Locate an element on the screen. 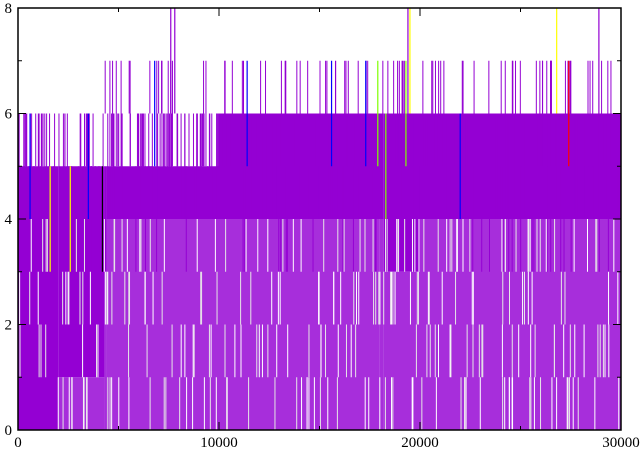 The height and width of the screenshot is (452, 644). y-tick-label: 6 is located at coordinates (9, 115).